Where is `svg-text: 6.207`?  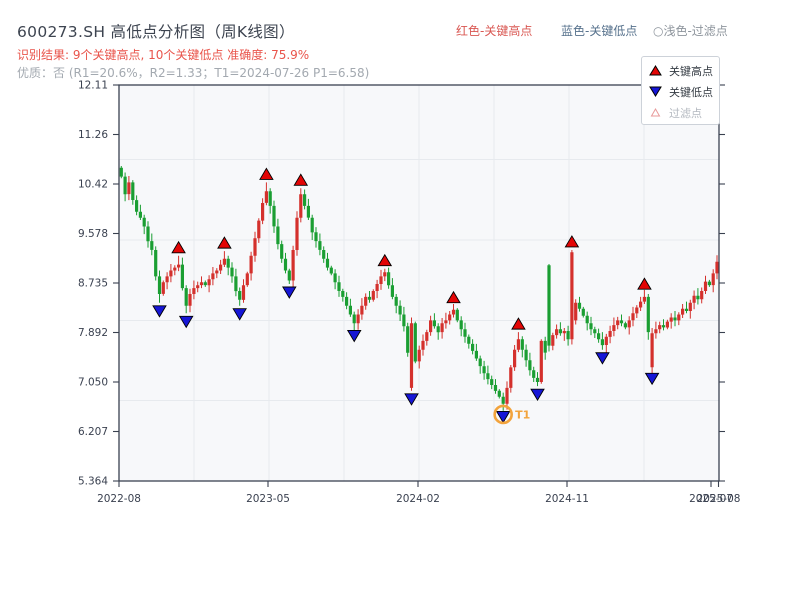 svg-text: 6.207 is located at coordinates (93, 432).